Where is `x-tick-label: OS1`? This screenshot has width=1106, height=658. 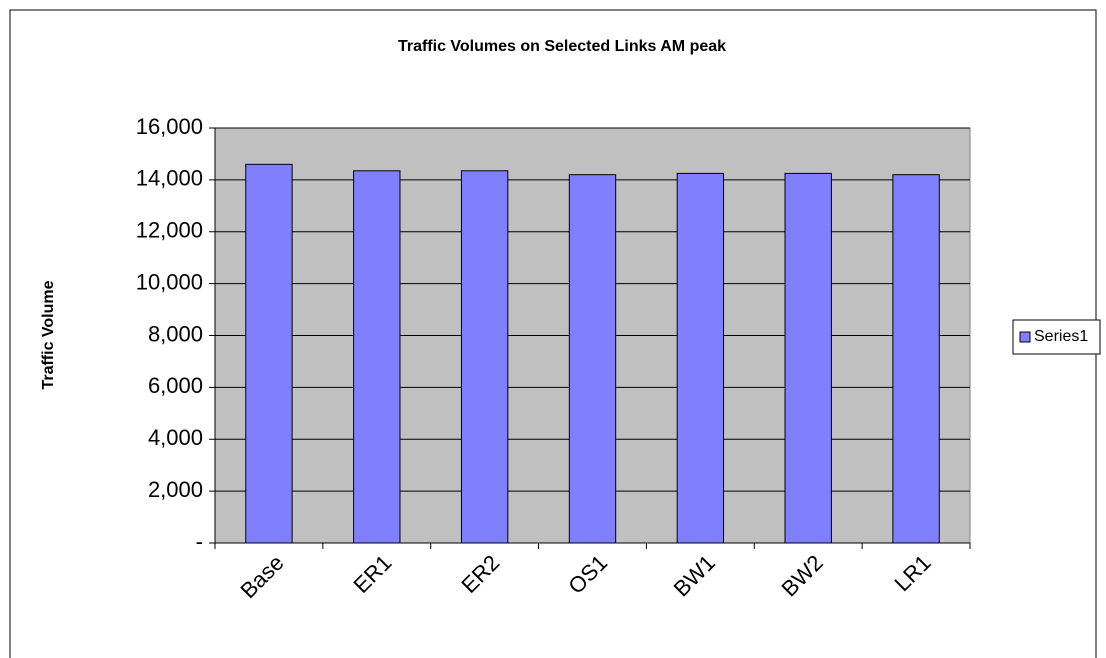
x-tick-label: OS1 is located at coordinates (587, 574).